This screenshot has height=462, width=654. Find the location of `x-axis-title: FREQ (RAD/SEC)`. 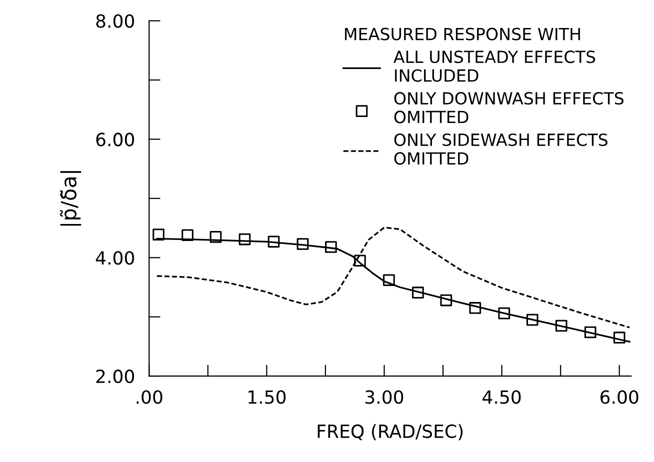

x-axis-title: FREQ (RAD/SEC) is located at coordinates (390, 432).